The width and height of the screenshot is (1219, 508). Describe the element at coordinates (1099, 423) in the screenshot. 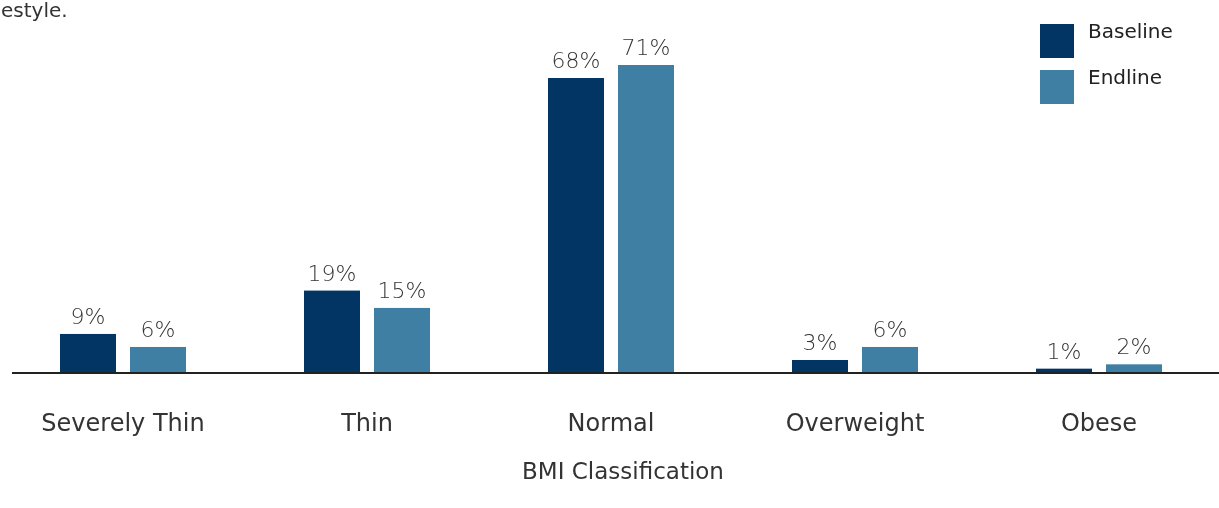

I see `x-tick-label: Obese` at that location.